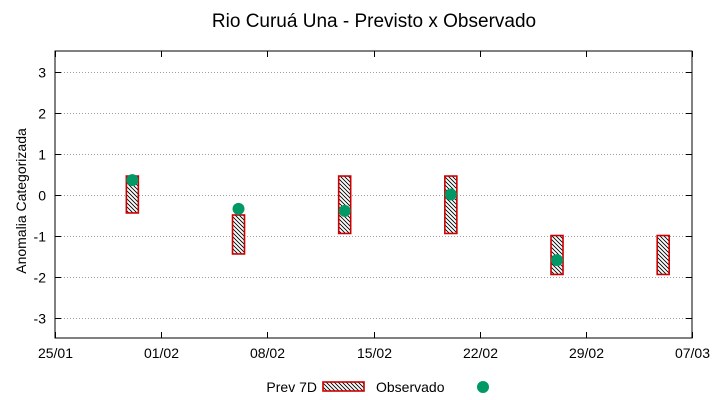  I want to click on y-axis-label: Anomalia Categorizada, so click(21, 201).